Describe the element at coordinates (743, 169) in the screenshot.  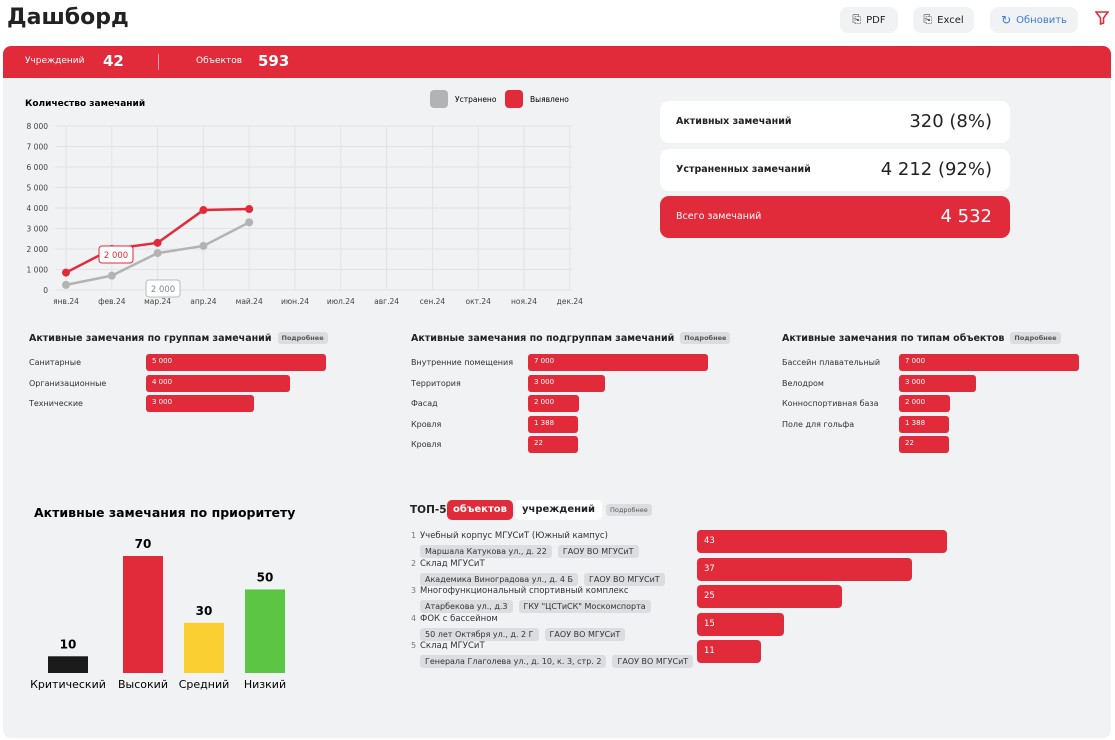
I see `summary-label: Устраненных замечаний` at that location.